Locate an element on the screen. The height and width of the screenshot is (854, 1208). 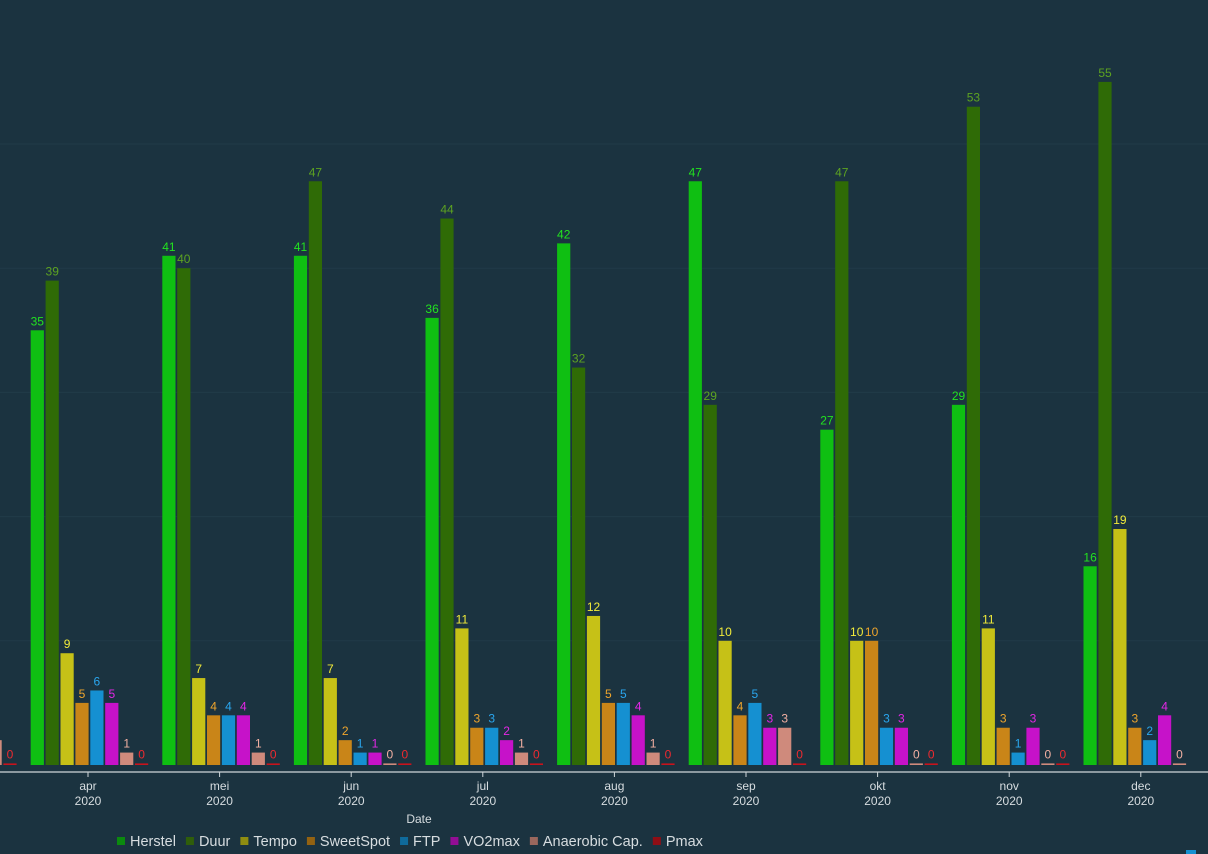
bar-anaerobic-cap--jun is located at coordinates (390, 764).